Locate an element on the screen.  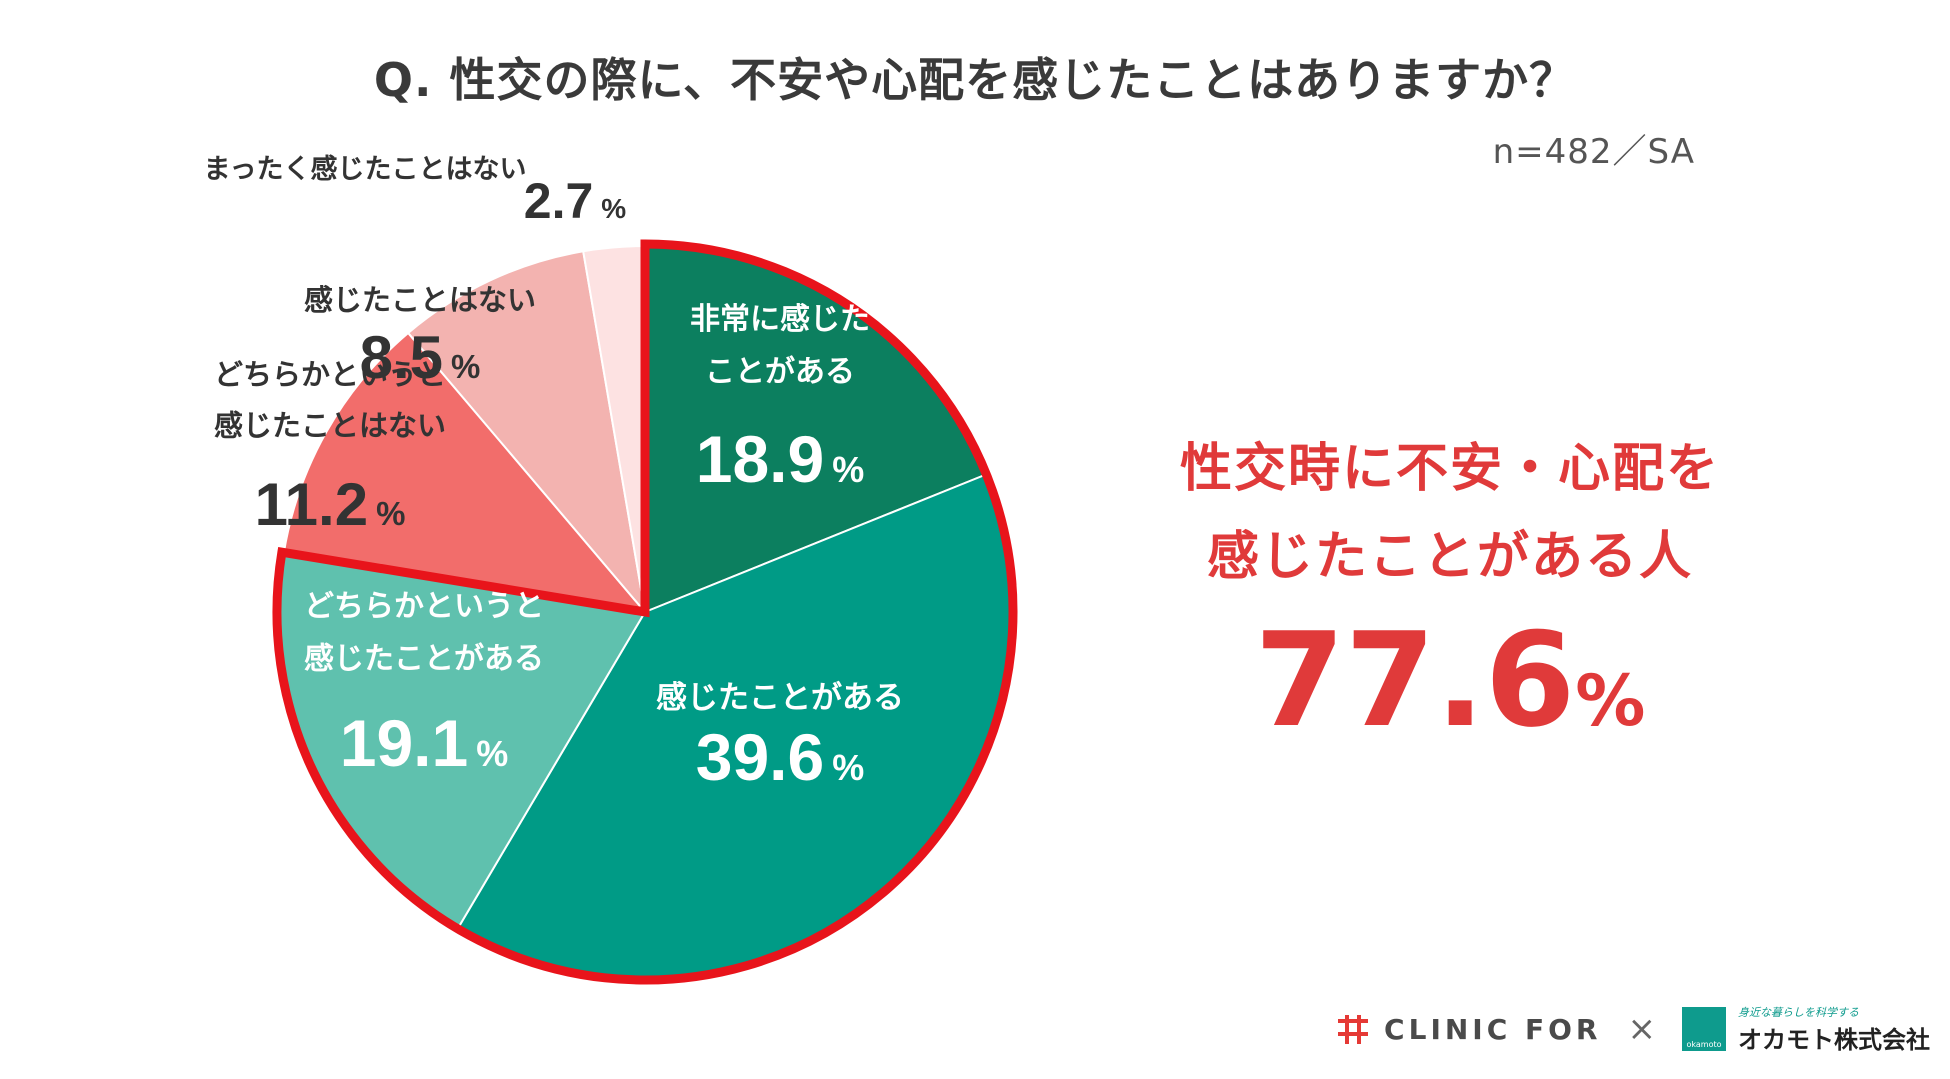
slice-value-5: 8.5% is located at coordinates (420, 357).